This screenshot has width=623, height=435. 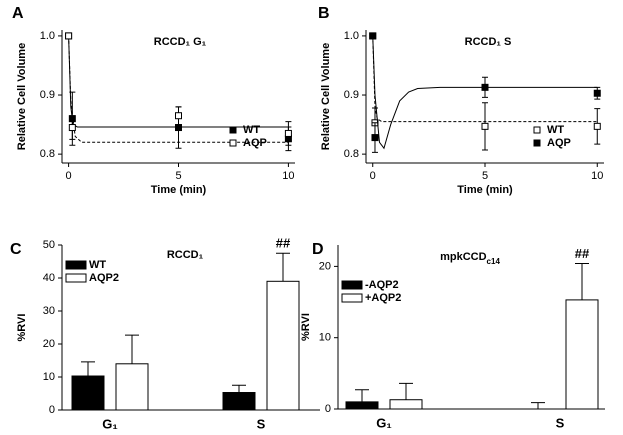 What do you see at coordinates (104, 278) in the screenshot?
I see `legend-label: AQP2` at bounding box center [104, 278].